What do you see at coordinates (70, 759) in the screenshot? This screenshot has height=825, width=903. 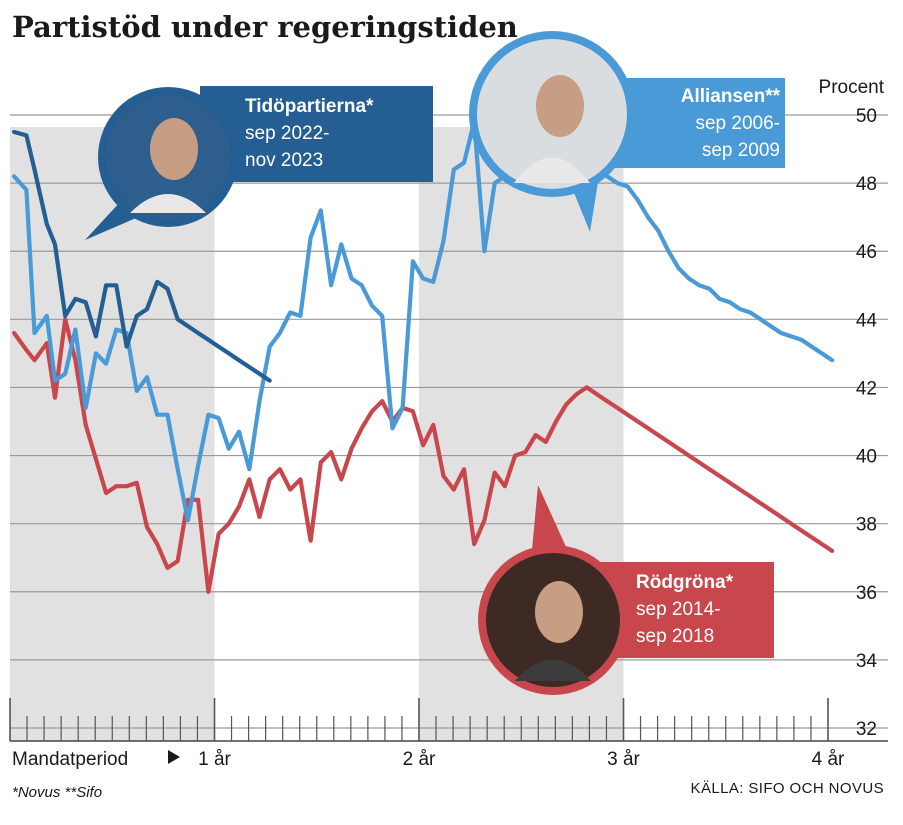 I see `x-axis-label: Mandatperiod` at bounding box center [70, 759].